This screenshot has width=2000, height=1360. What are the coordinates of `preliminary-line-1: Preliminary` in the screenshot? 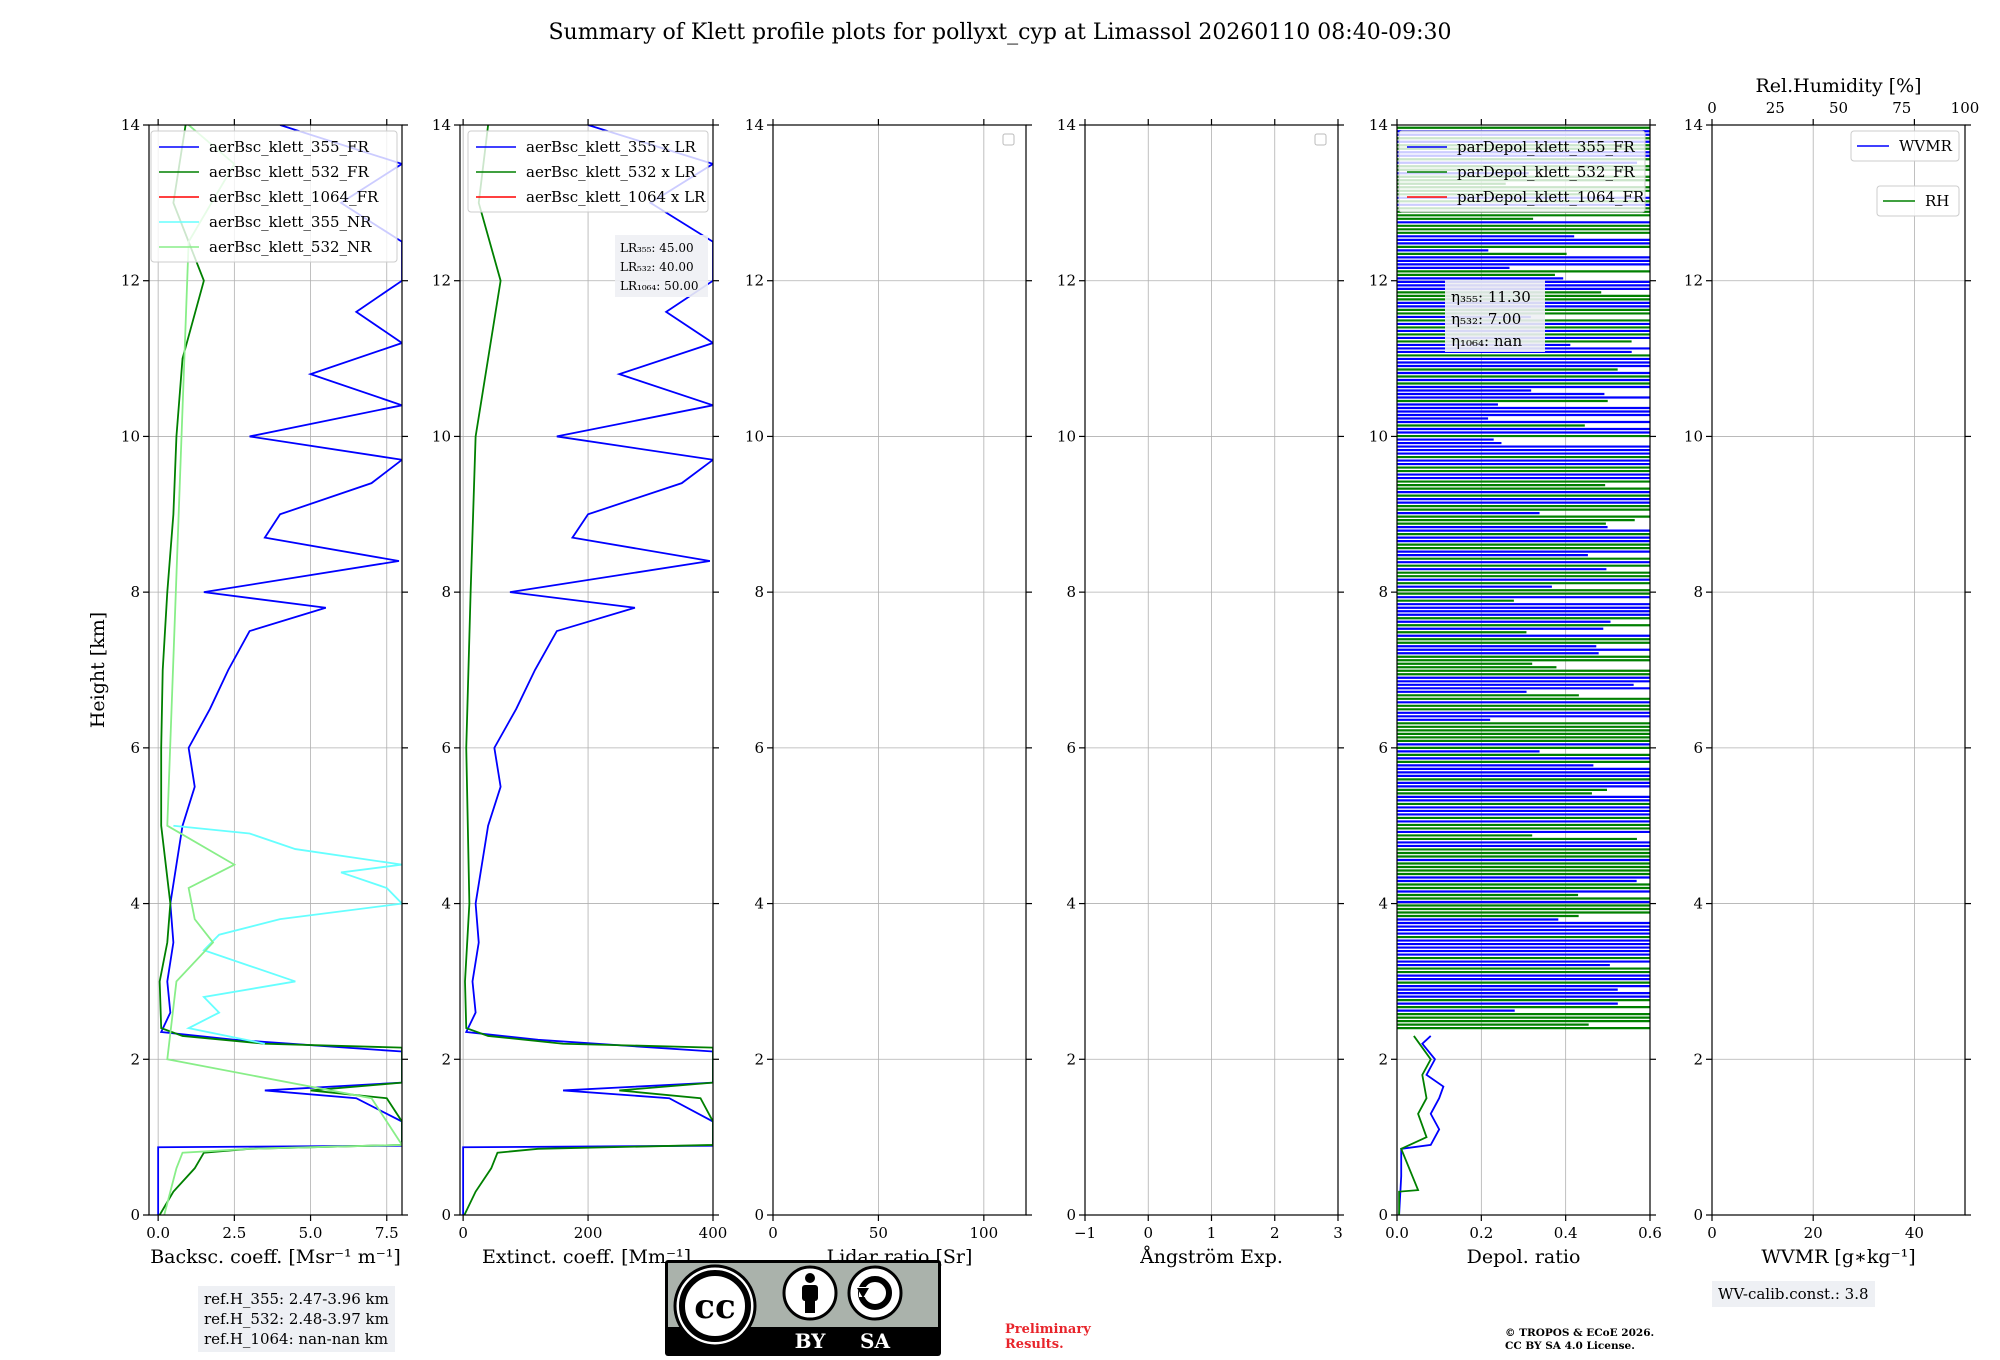 It's located at (1048, 1329).